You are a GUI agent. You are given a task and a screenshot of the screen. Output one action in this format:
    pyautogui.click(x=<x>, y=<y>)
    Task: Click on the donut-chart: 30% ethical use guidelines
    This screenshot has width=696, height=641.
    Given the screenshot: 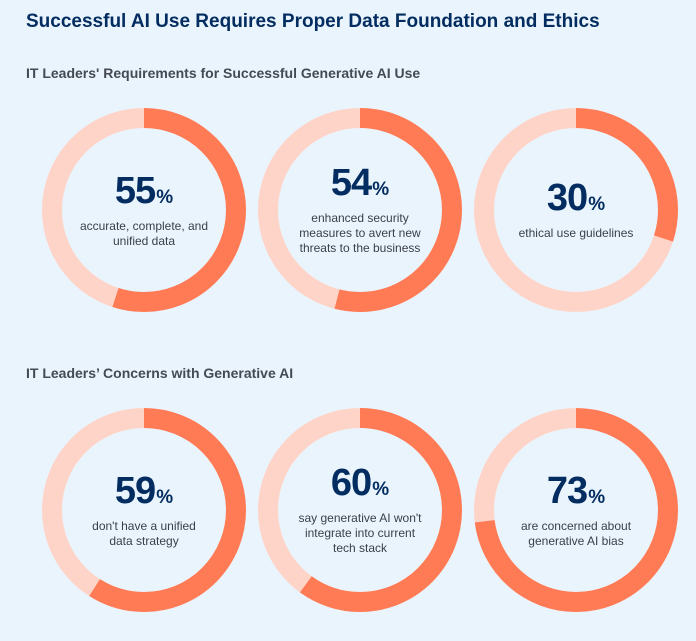 What is the action you would take?
    pyautogui.click(x=576, y=210)
    